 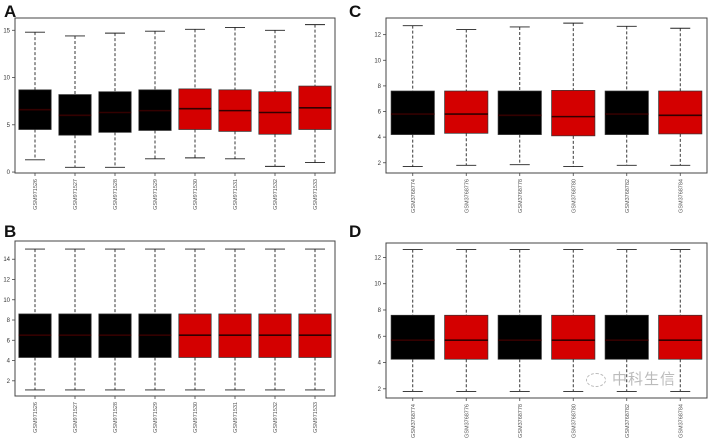 I want to click on panel-label-c: C, so click(x=355, y=11).